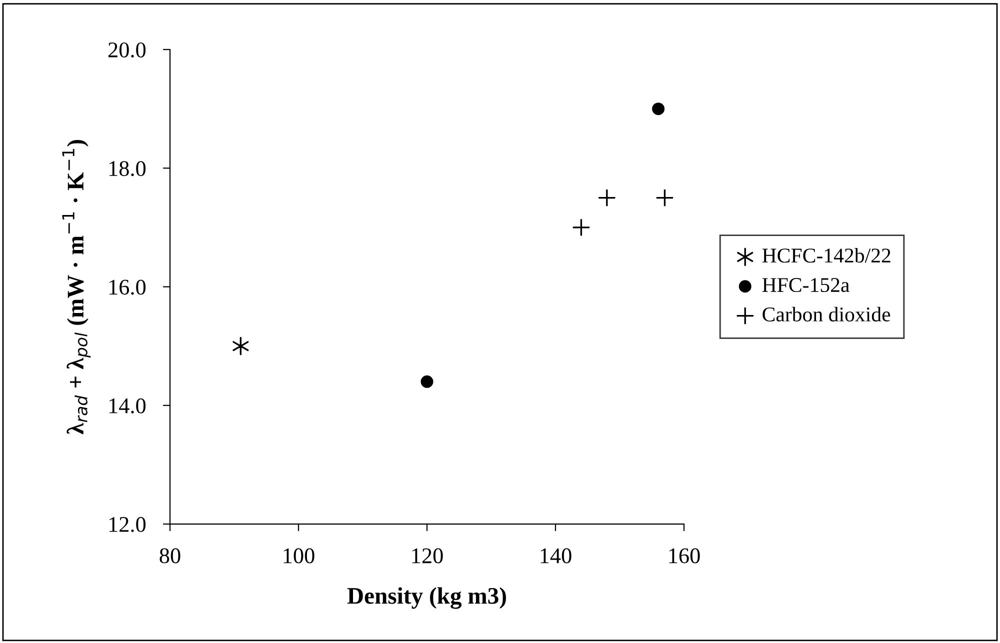  What do you see at coordinates (76, 287) in the screenshot?
I see `text: λ$_{rad}$ + λ$_{pol}$ (mW · m$^{−1}$ · K$^{−1}$)` at bounding box center [76, 287].